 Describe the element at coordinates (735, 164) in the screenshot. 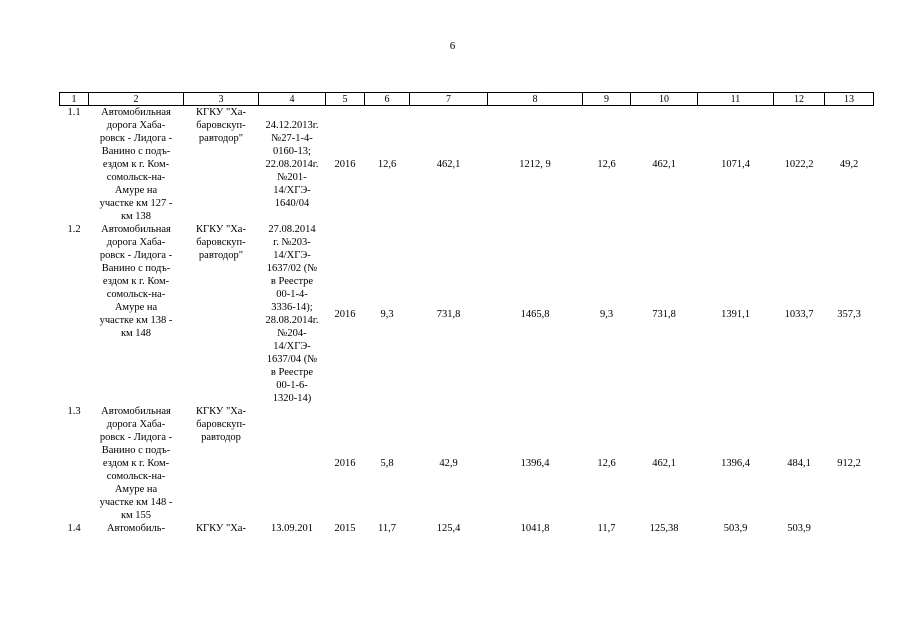

I see `table-cell: 1071,4` at that location.